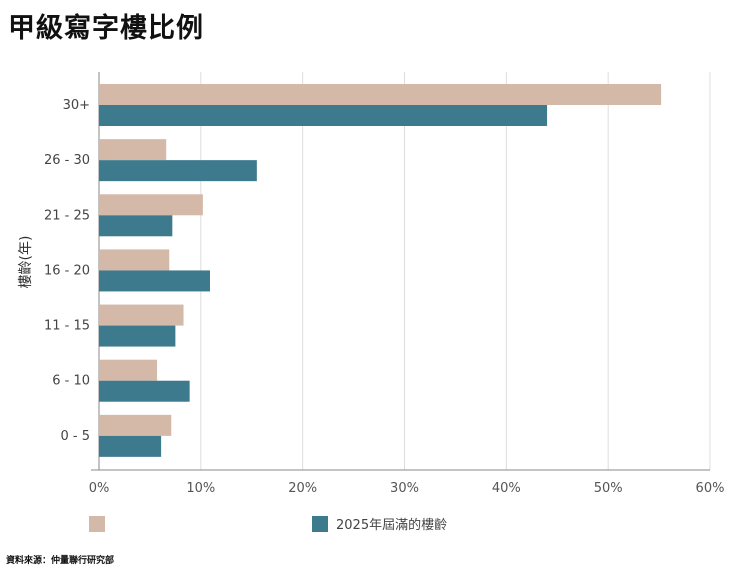  What do you see at coordinates (106, 28) in the screenshot?
I see `chart-title: 甲級寫字樓比例` at bounding box center [106, 28].